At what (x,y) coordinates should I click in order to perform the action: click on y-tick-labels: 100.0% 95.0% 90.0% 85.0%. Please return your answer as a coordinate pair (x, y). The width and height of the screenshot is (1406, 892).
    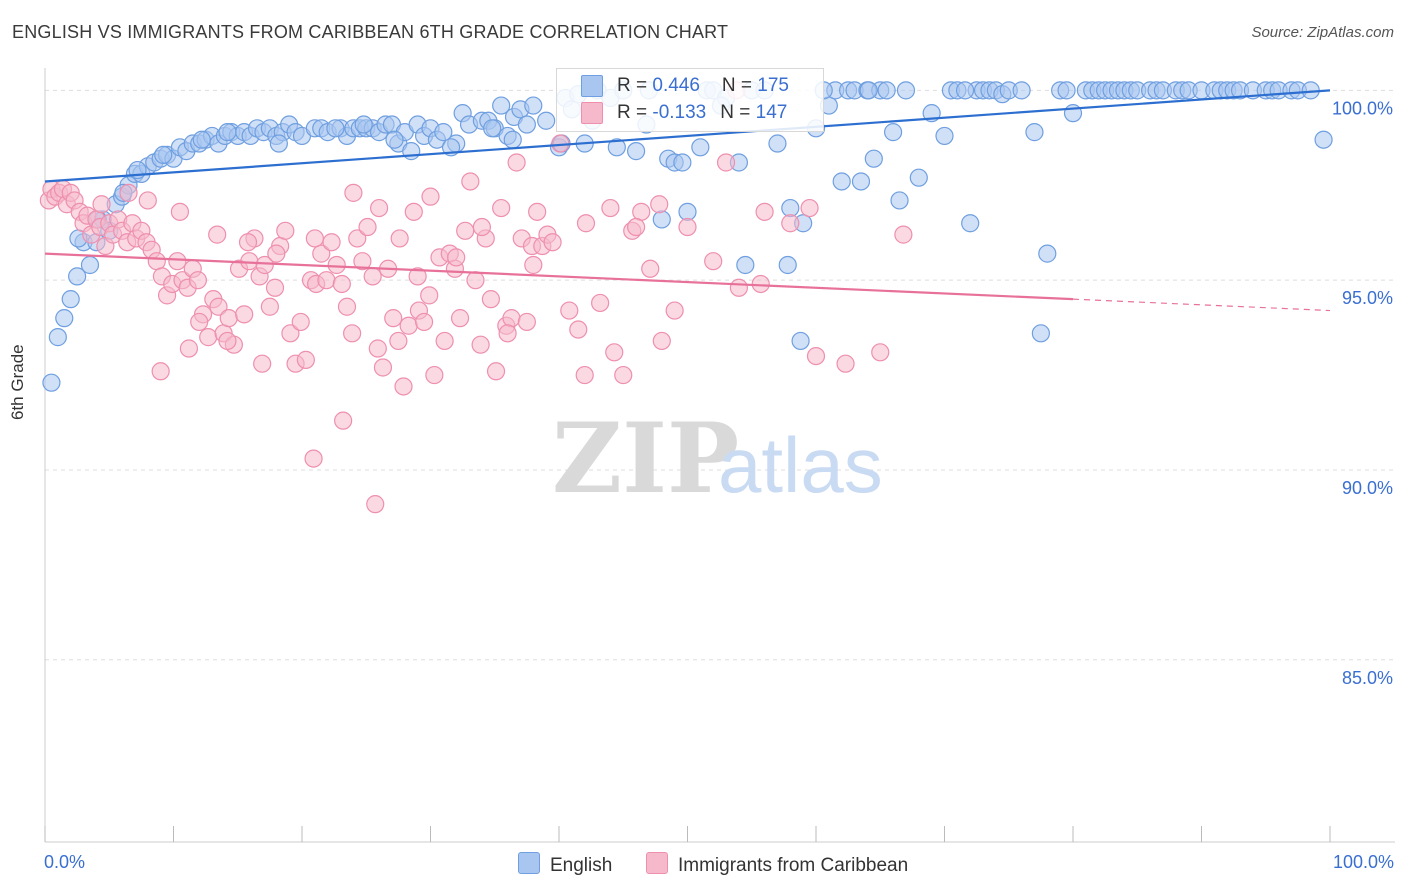
    Looking at the image, I should click on (1362, 392).